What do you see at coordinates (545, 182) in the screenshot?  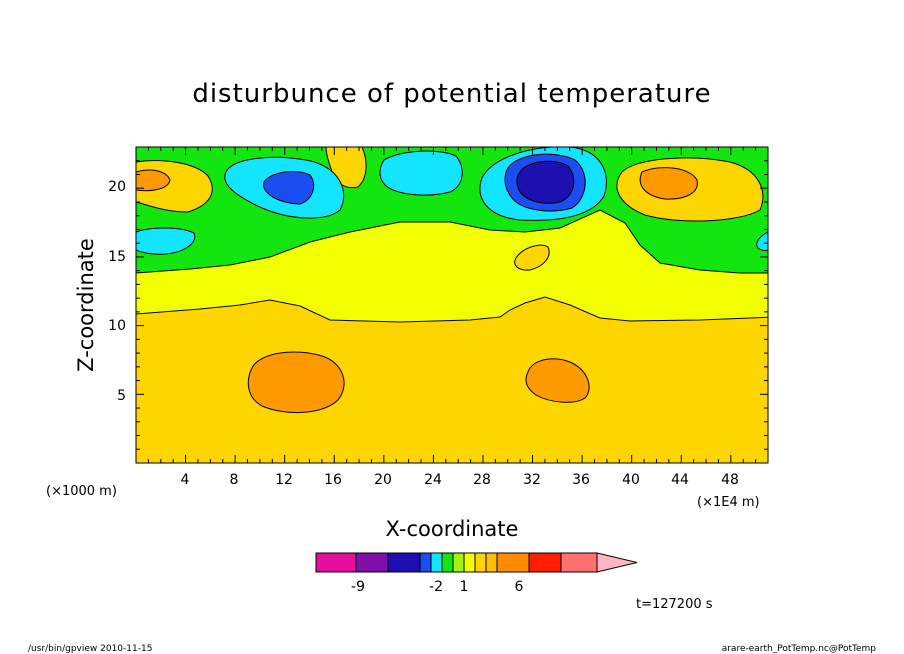 I see `cold-center-right` at bounding box center [545, 182].